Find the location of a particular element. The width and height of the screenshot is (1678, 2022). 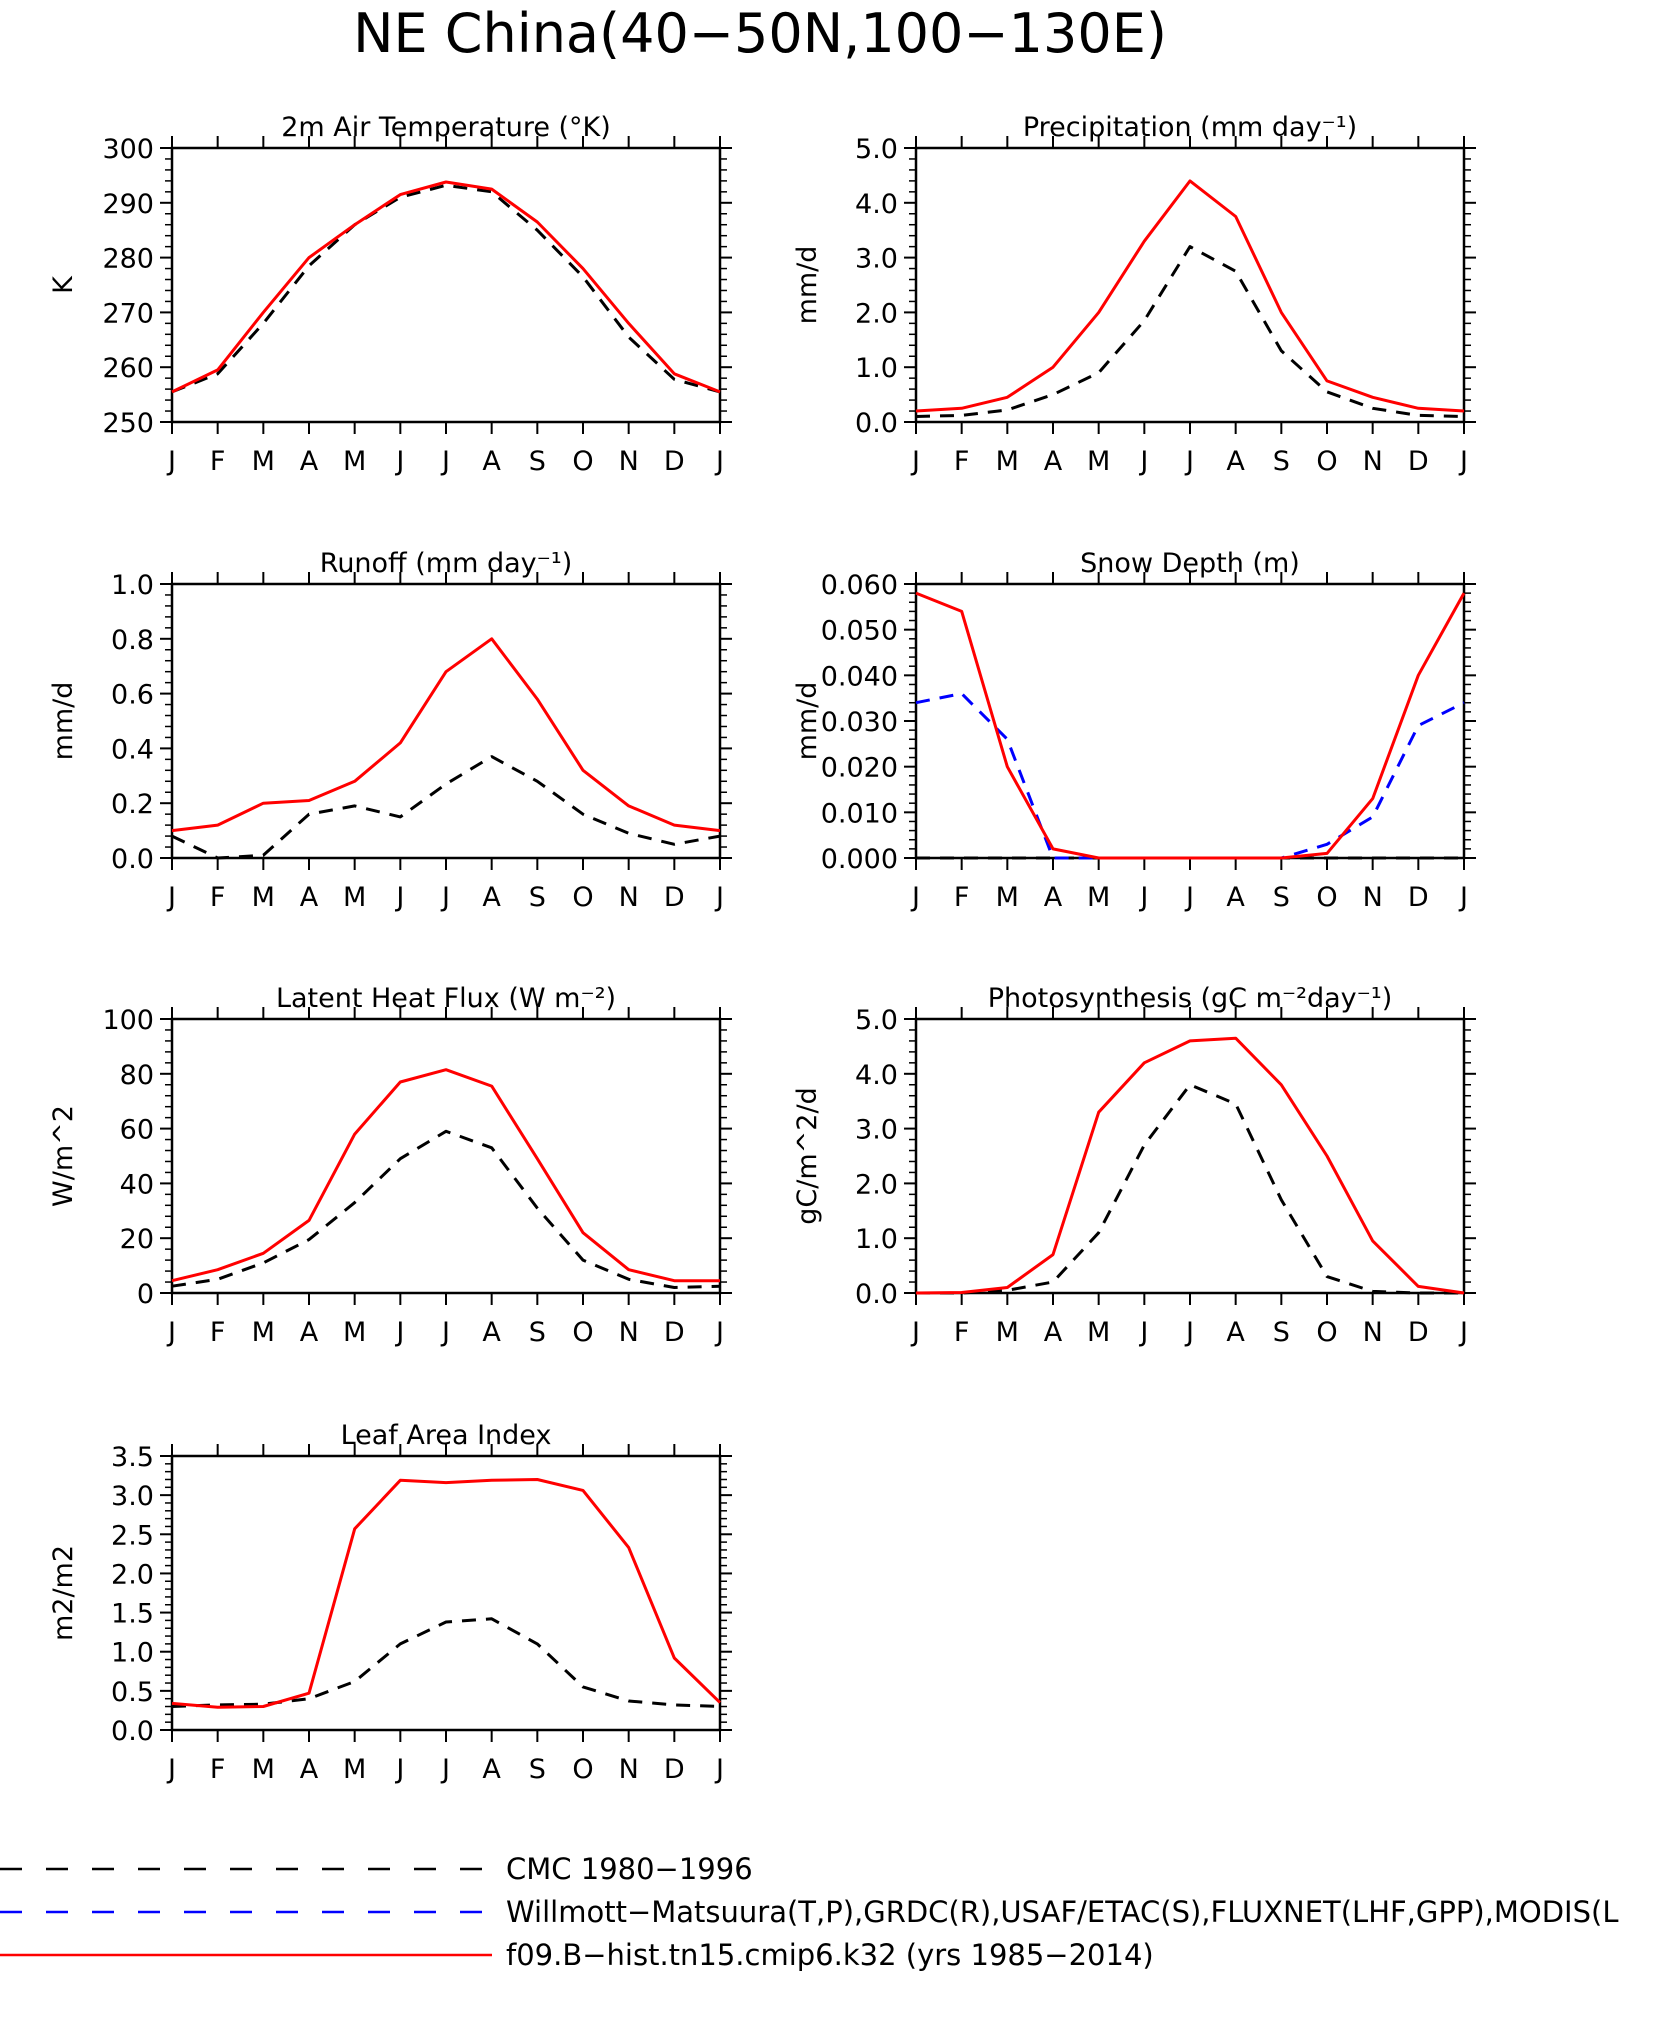

y-tick-label: 270 is located at coordinates (128, 313).